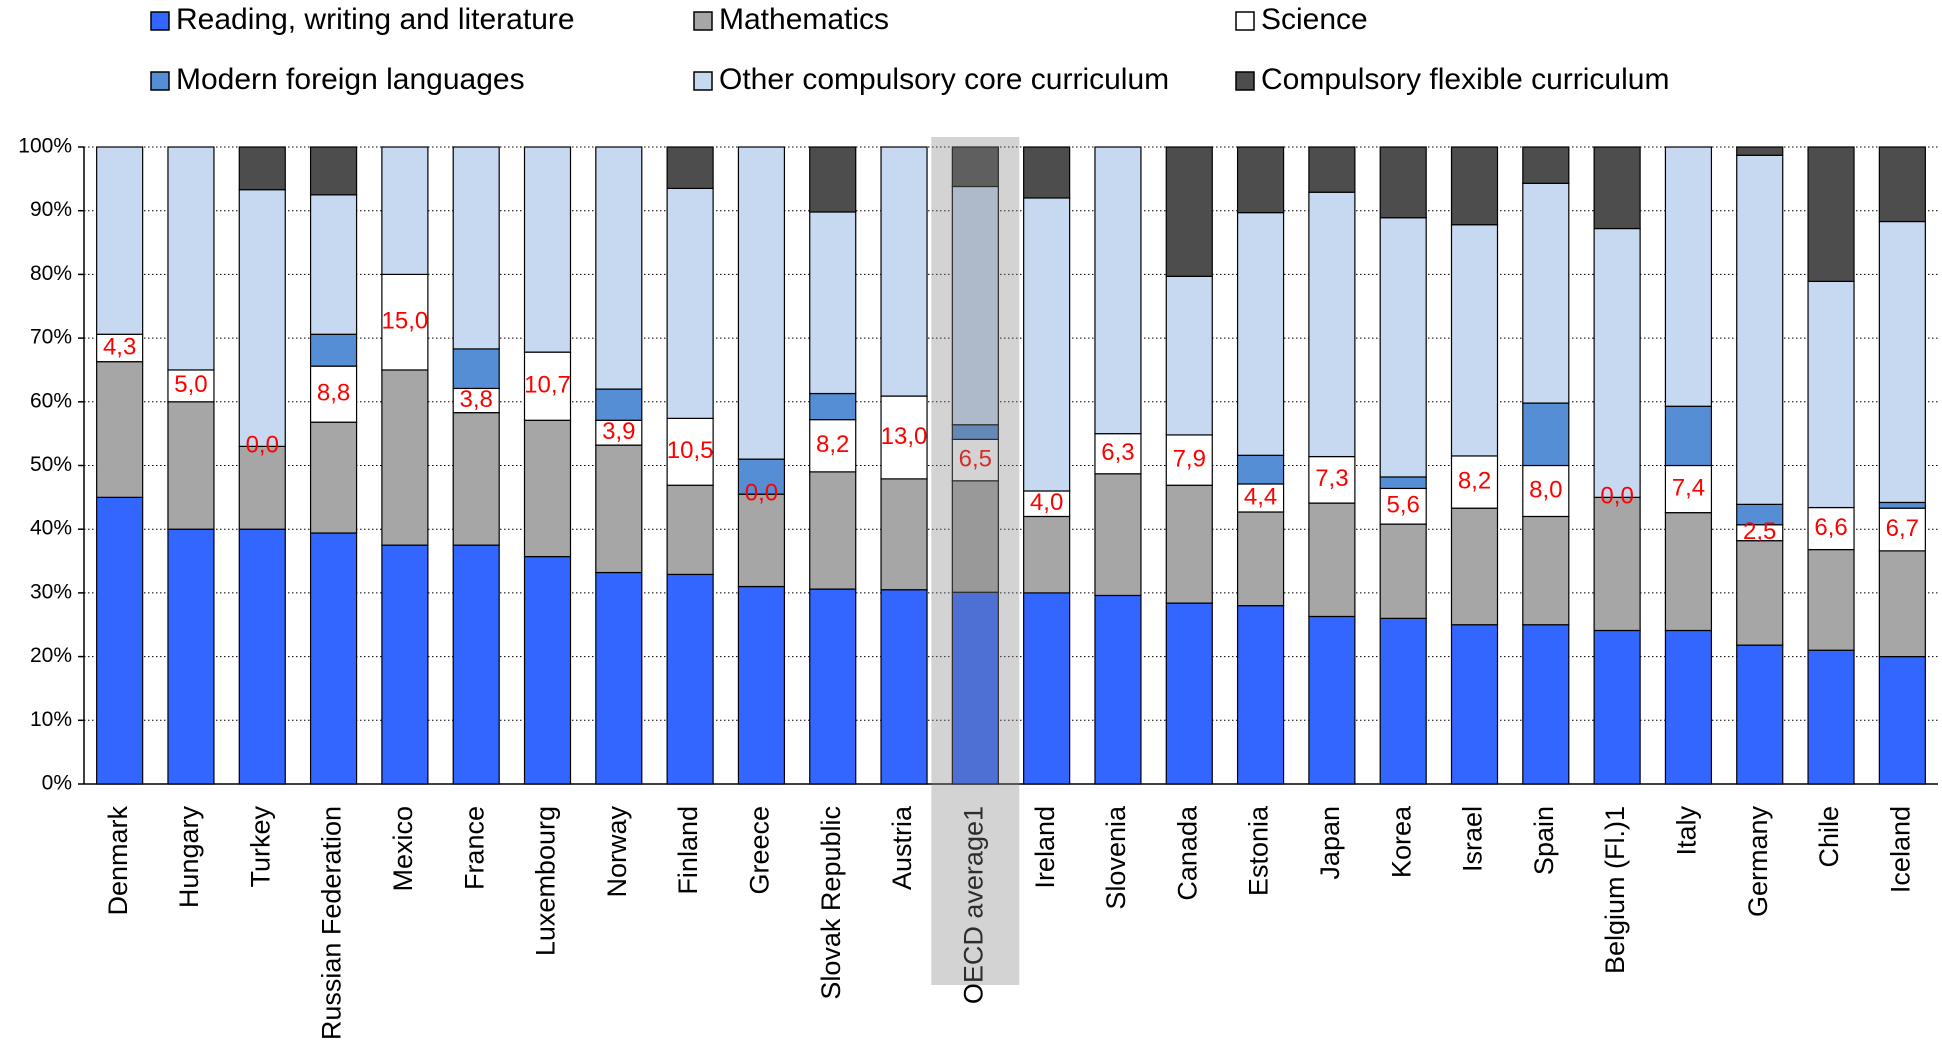 The height and width of the screenshot is (1064, 1942). Describe the element at coordinates (375, 19) in the screenshot. I see `legend-label: Reading, writing and literature` at that location.